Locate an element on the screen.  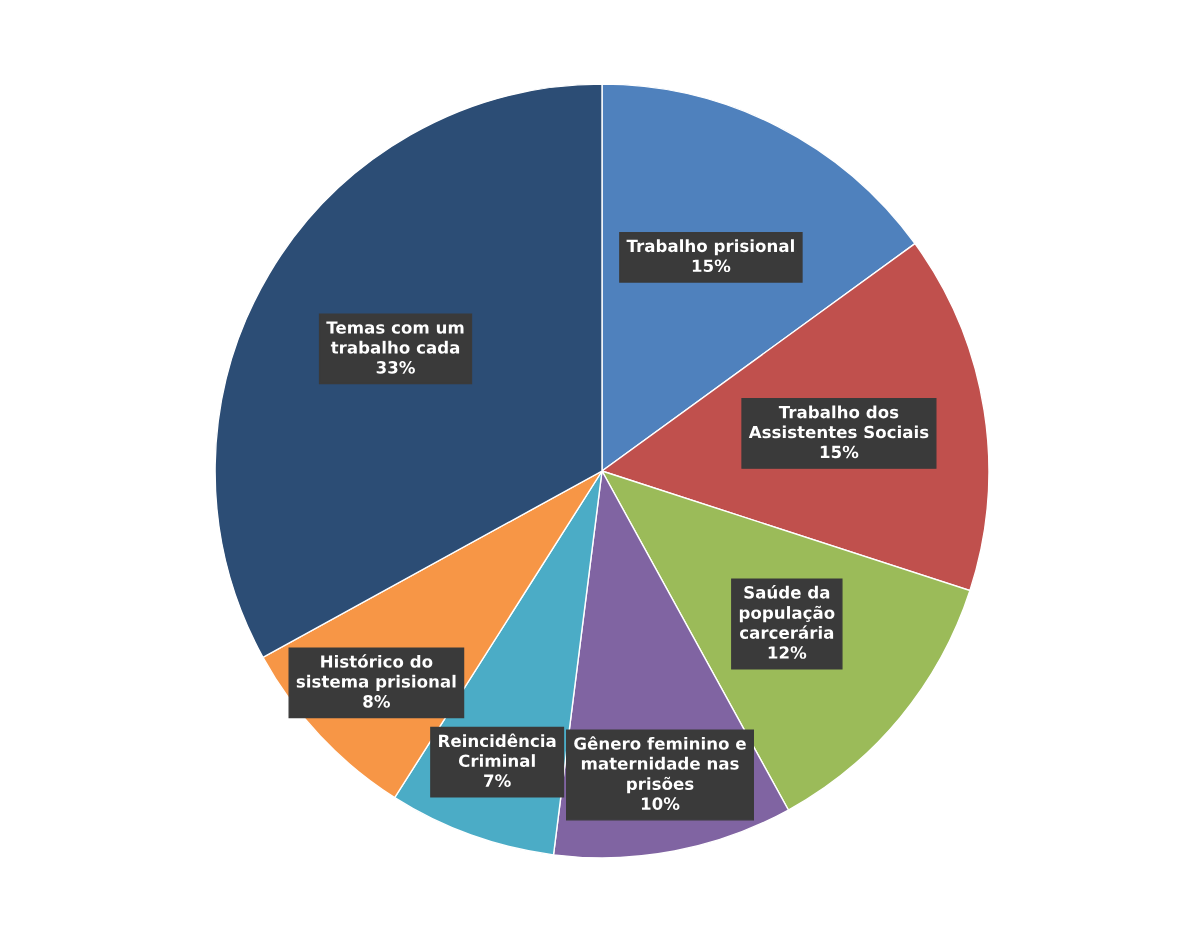
data-label: 33% is located at coordinates (395, 367).